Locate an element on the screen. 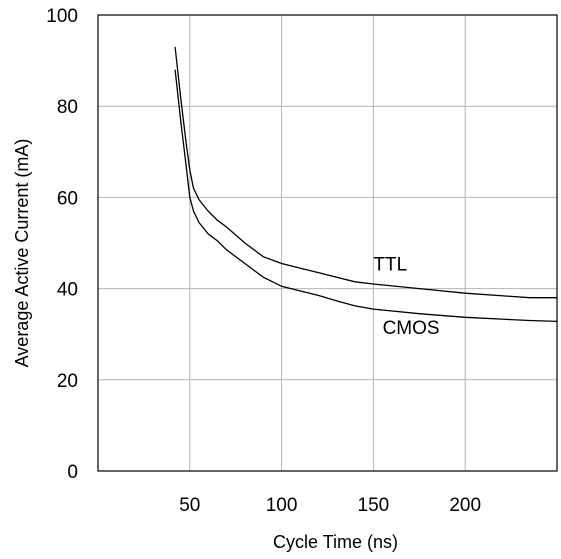  series-label-cmos: CMOS is located at coordinates (411, 328).